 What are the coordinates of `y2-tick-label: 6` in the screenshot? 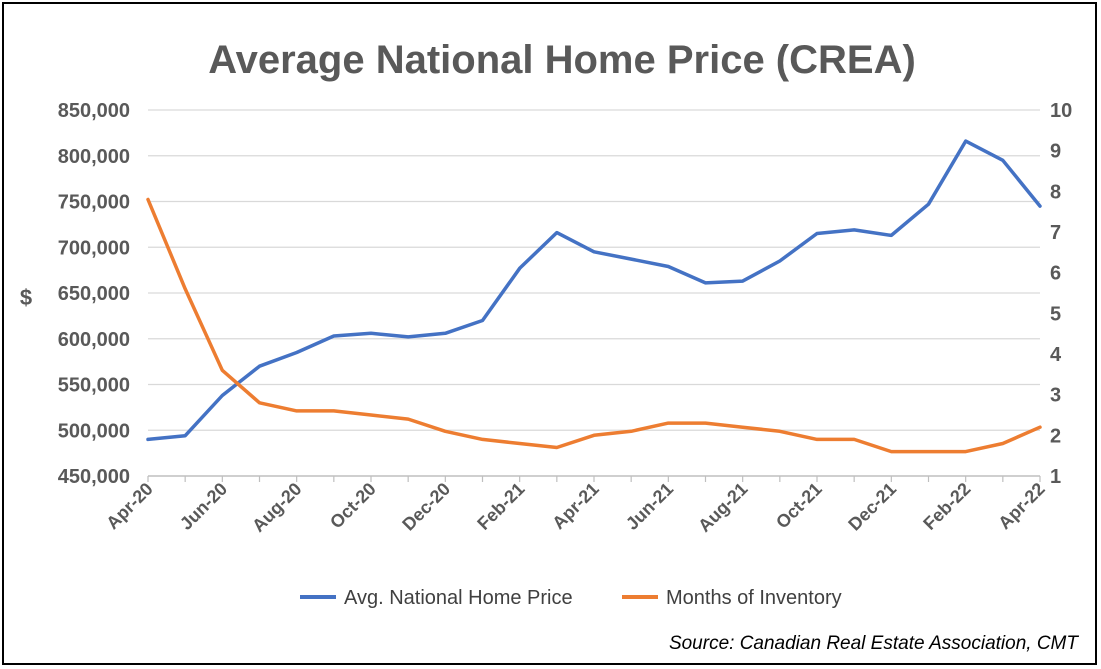 It's located at (1055, 274).